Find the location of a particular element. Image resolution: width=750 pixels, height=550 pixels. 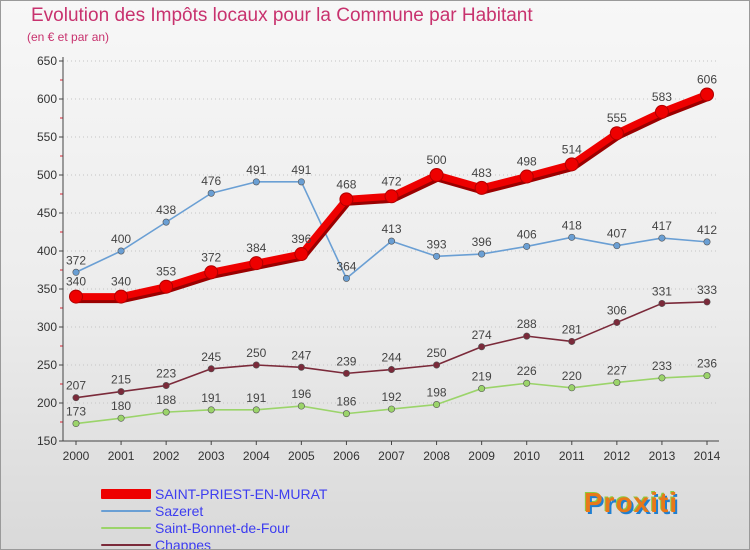

legend-item-chappes: Chappes is located at coordinates (214, 542).